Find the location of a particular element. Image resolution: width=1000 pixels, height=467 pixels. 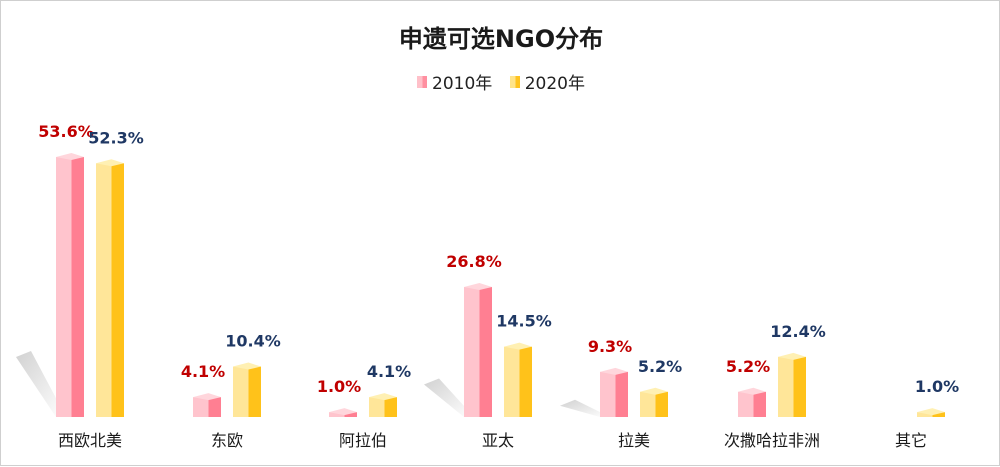

legend-item-2020: 2020年 is located at coordinates (547, 81).